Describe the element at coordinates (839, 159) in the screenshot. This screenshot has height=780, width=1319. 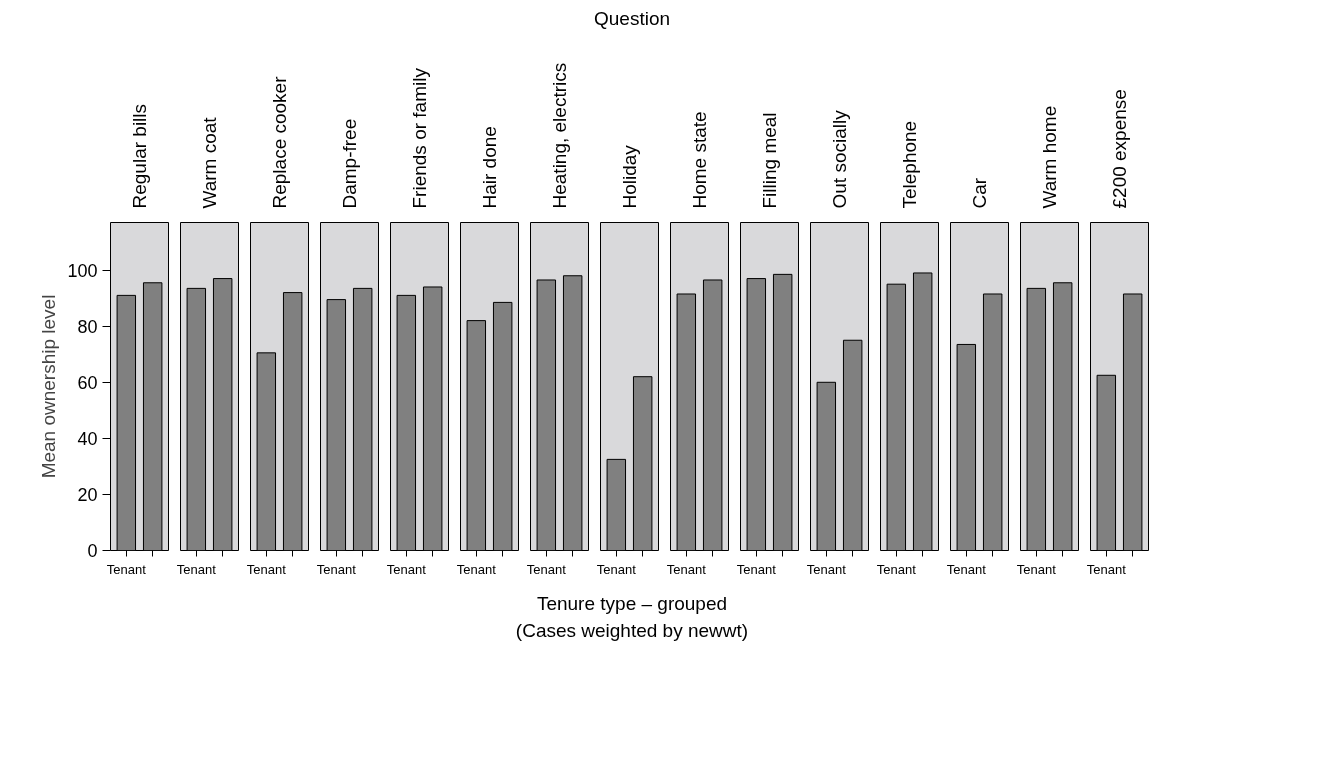
I see `chart-title: Out socially` at that location.